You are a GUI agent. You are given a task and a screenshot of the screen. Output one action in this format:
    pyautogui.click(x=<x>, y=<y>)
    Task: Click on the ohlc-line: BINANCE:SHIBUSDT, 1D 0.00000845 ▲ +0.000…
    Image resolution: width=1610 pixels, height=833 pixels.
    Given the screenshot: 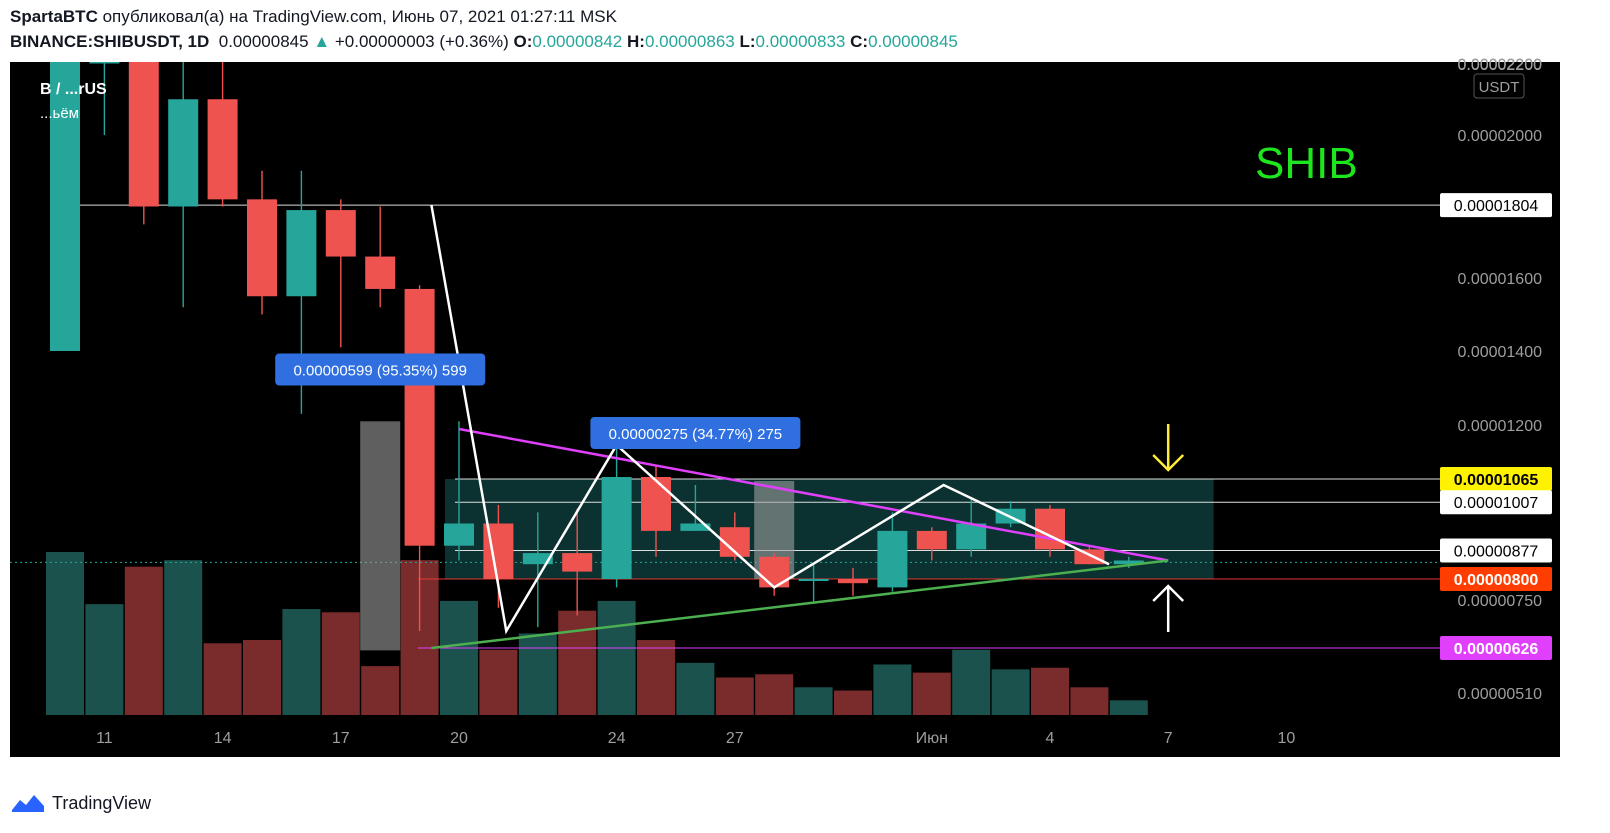 What is the action you would take?
    pyautogui.click(x=484, y=42)
    